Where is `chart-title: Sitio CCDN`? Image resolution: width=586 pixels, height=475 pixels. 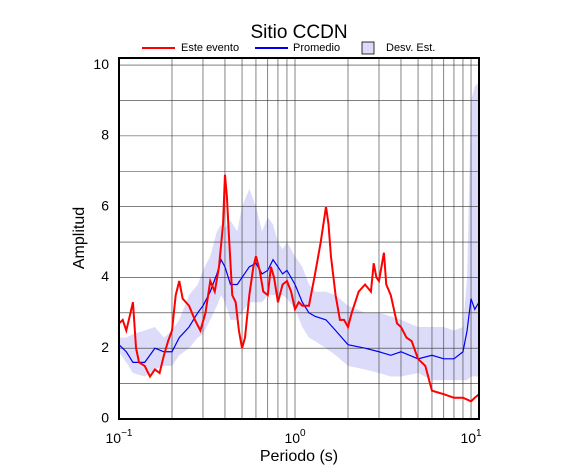 chart-title: Sitio CCDN is located at coordinates (298, 32).